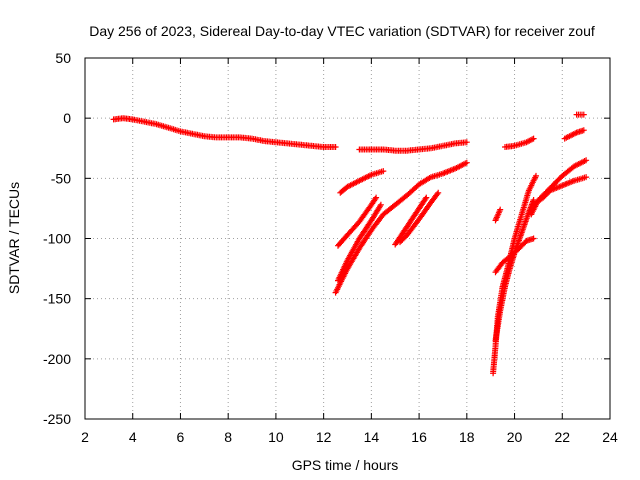 The height and width of the screenshot is (480, 640). What do you see at coordinates (228, 437) in the screenshot?
I see `x-tick-label: 8` at bounding box center [228, 437].